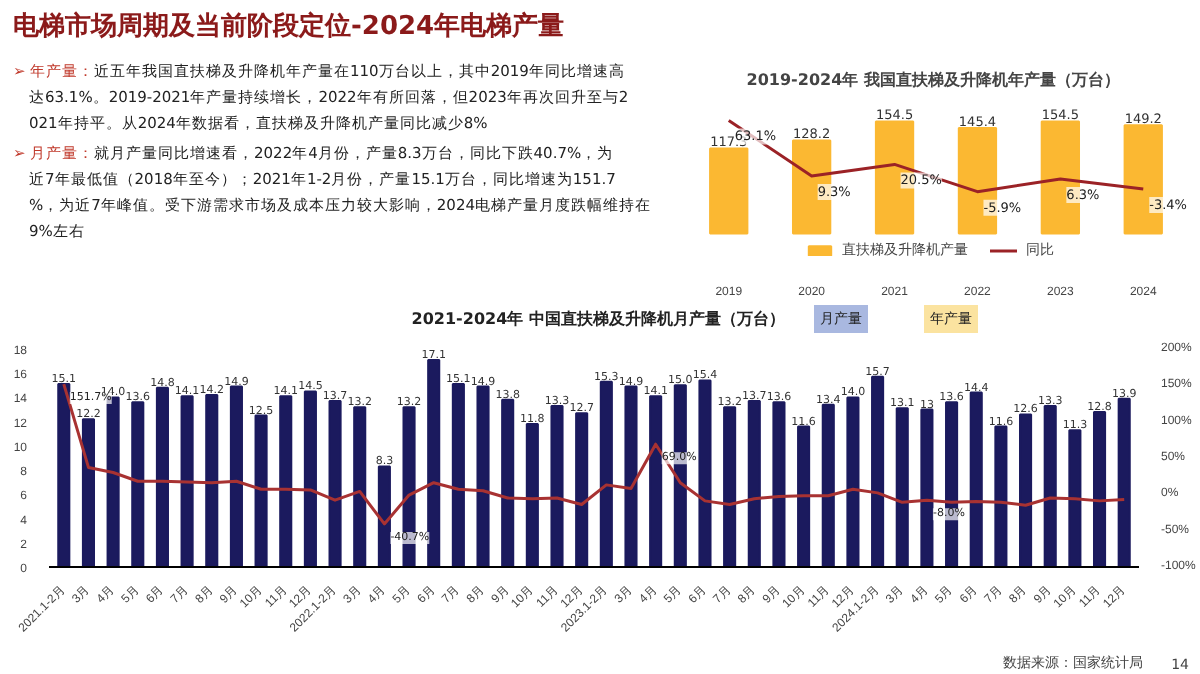  I want to click on text: 电梯市场周期及当前阶段定位-2024年电梯产量, so click(289, 26).